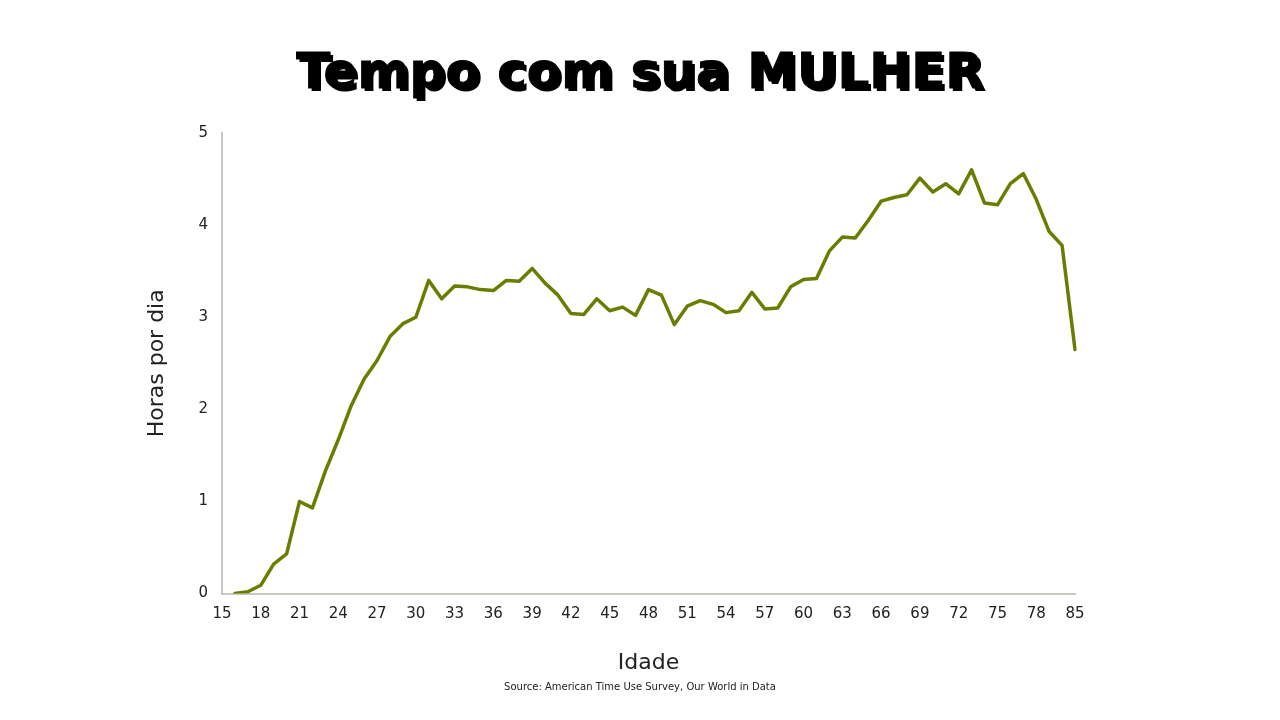 This screenshot has height=720, width=1280. I want to click on x-tick-label: 15, so click(222, 613).